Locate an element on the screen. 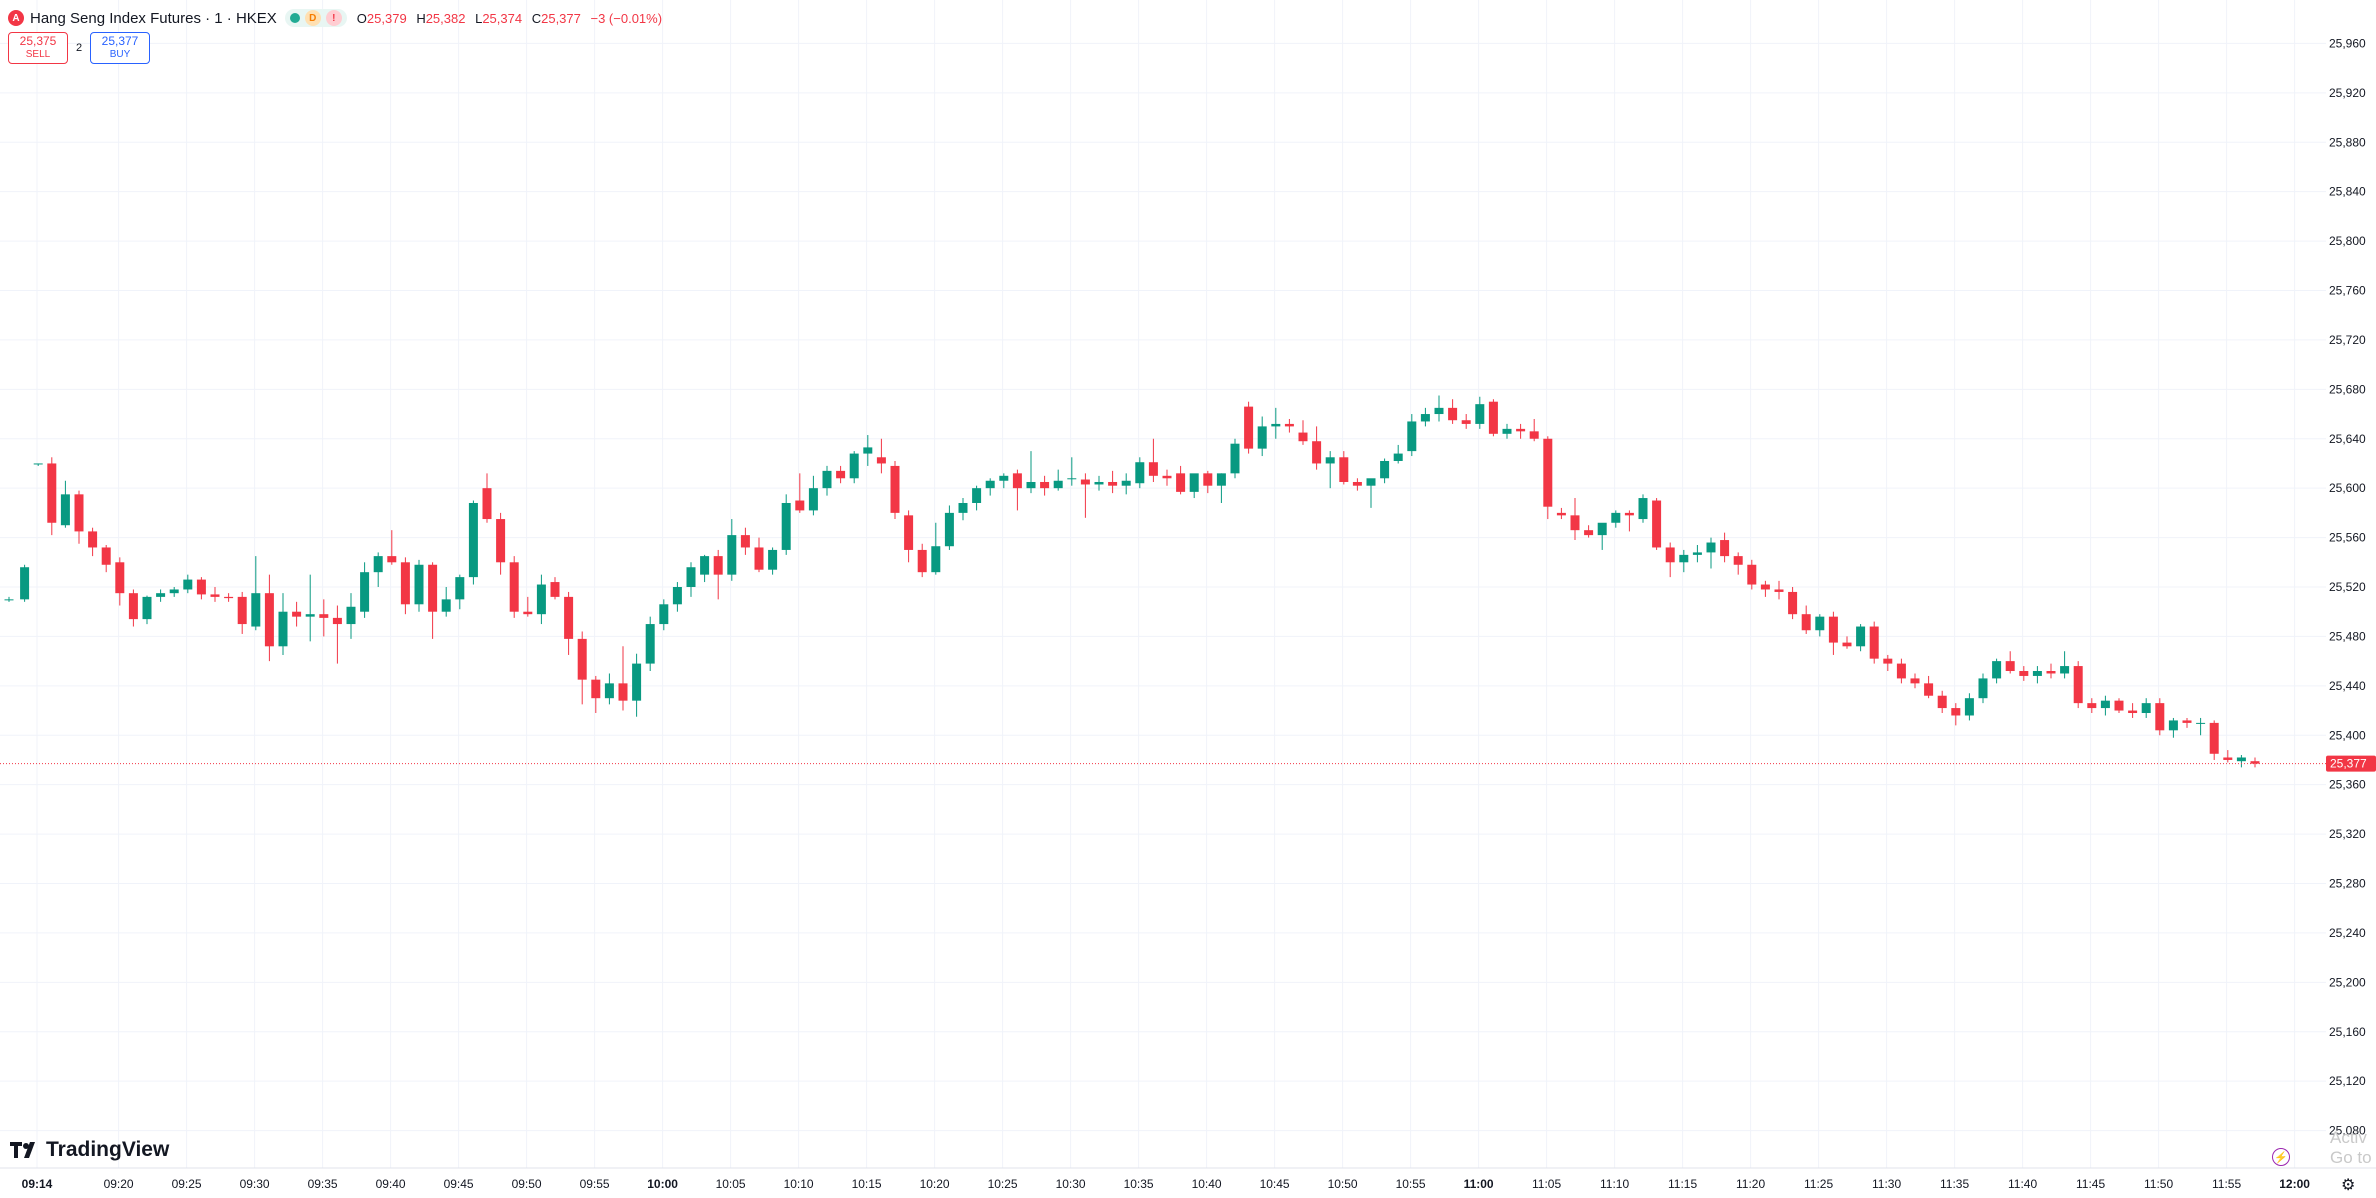 Image resolution: width=2376 pixels, height=1198 pixels. time-tick-label: 11:45 is located at coordinates (2090, 1184).